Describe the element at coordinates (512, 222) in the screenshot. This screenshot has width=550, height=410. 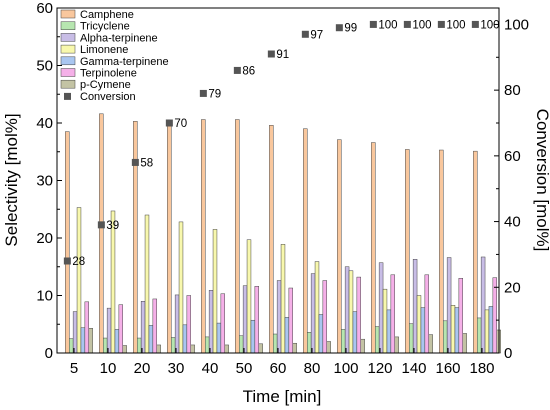
I see `y2-tick-label-40: 40` at that location.